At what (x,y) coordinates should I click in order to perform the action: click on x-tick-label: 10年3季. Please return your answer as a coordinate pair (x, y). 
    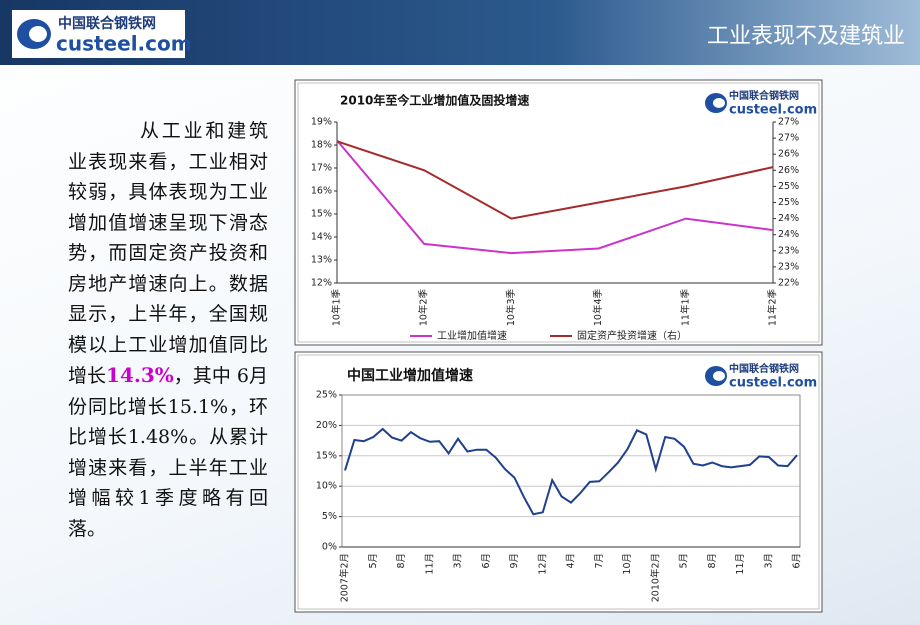
    Looking at the image, I should click on (511, 308).